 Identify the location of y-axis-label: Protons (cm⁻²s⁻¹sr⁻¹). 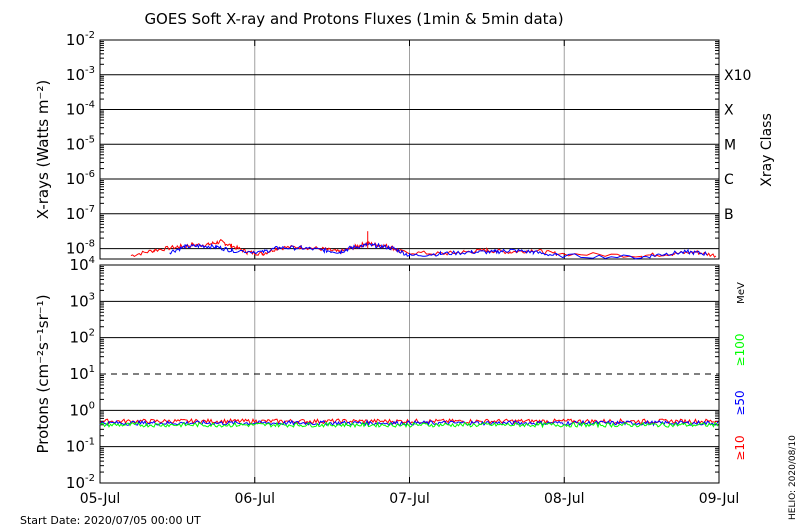
(43, 373).